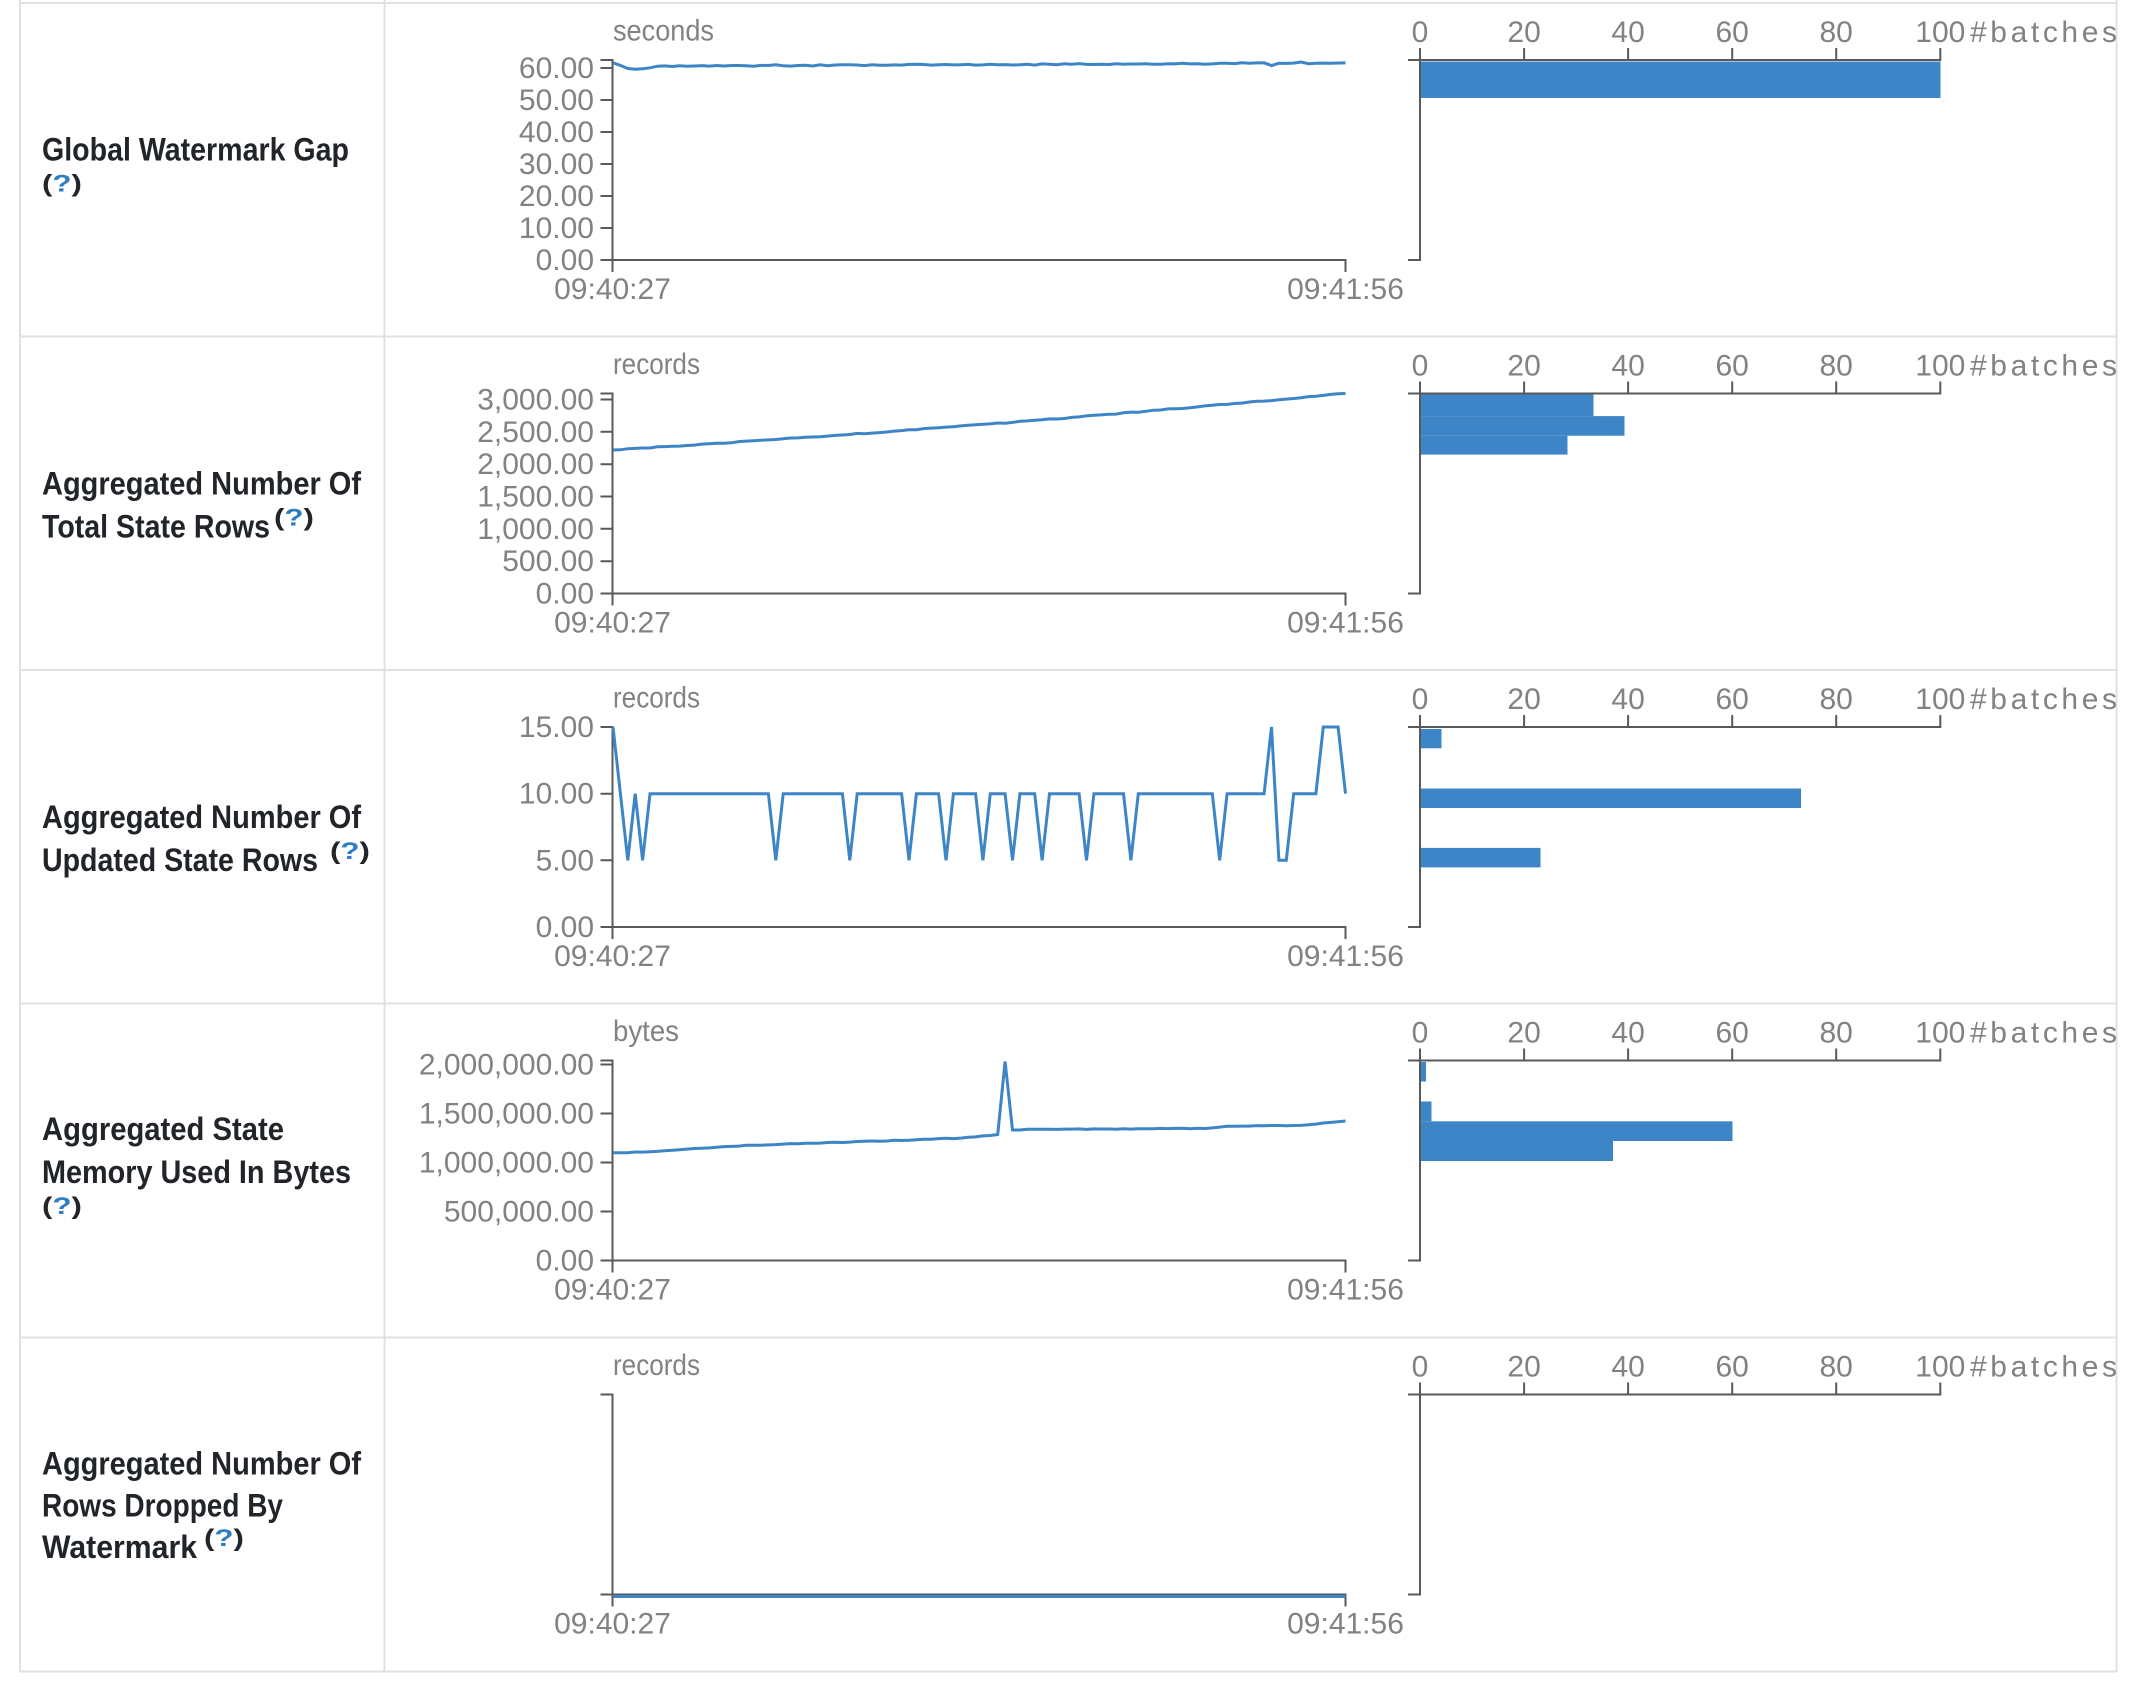  I want to click on svg-text: Total State Rows, so click(156, 527).